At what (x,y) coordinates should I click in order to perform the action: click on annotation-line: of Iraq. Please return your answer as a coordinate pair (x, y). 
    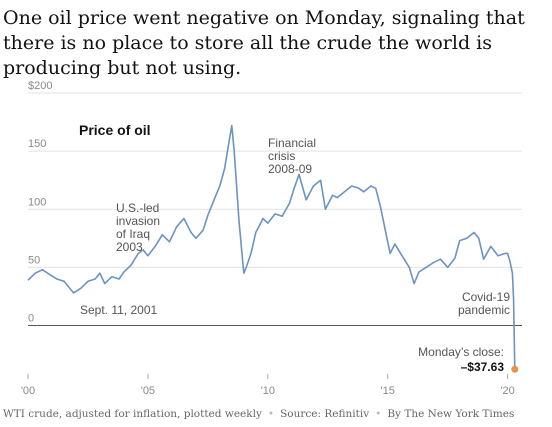
    Looking at the image, I should click on (133, 234).